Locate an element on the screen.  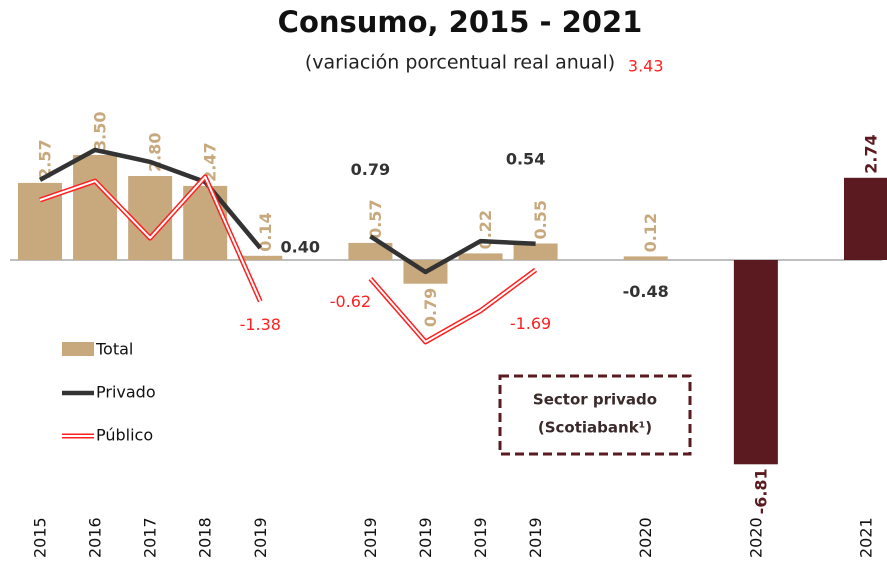
data-label: 0.57 is located at coordinates (375, 218).